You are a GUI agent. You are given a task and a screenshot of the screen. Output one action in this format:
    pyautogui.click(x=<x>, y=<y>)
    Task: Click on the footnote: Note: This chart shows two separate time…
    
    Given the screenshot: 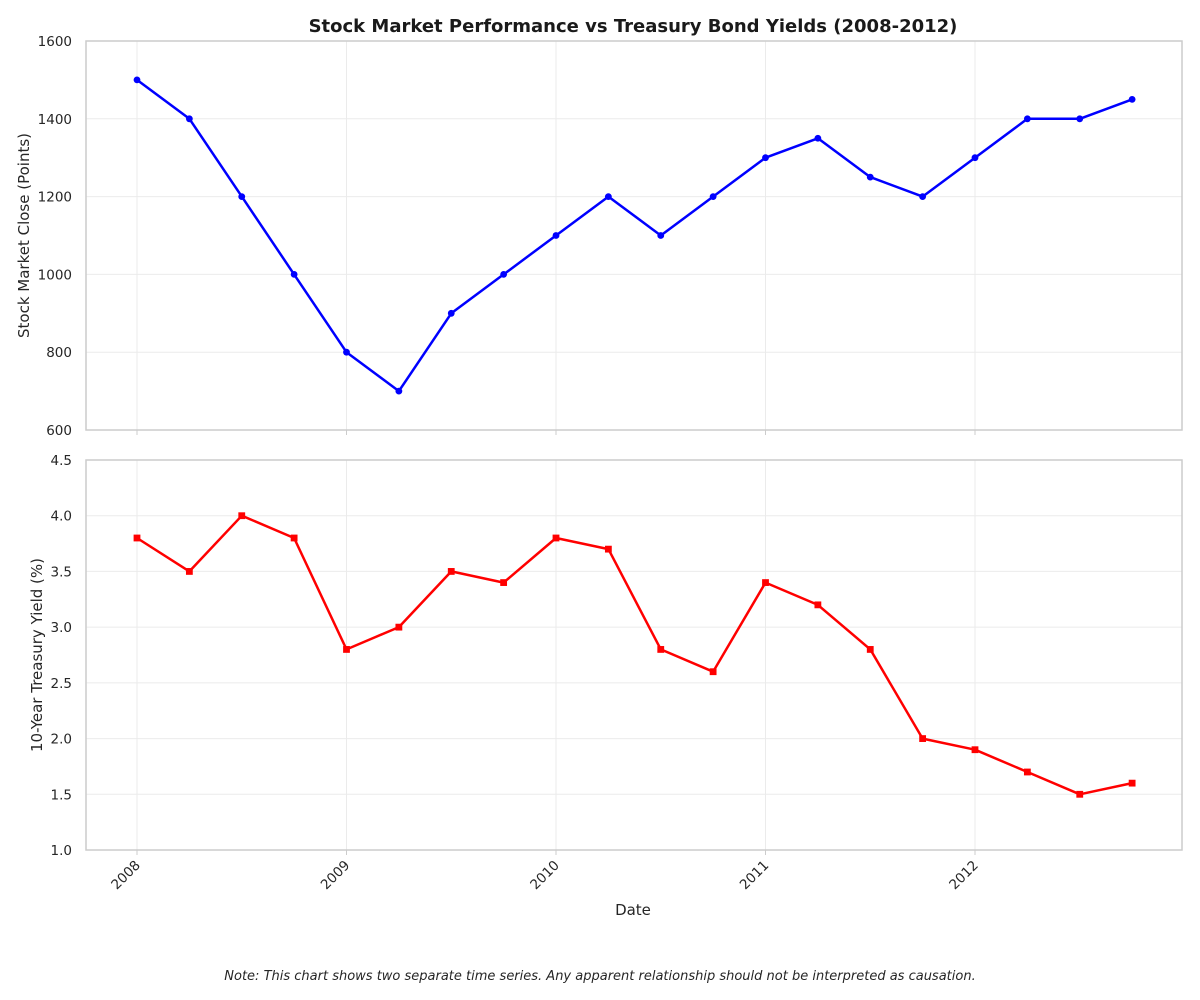 What is the action you would take?
    pyautogui.click(x=599, y=976)
    